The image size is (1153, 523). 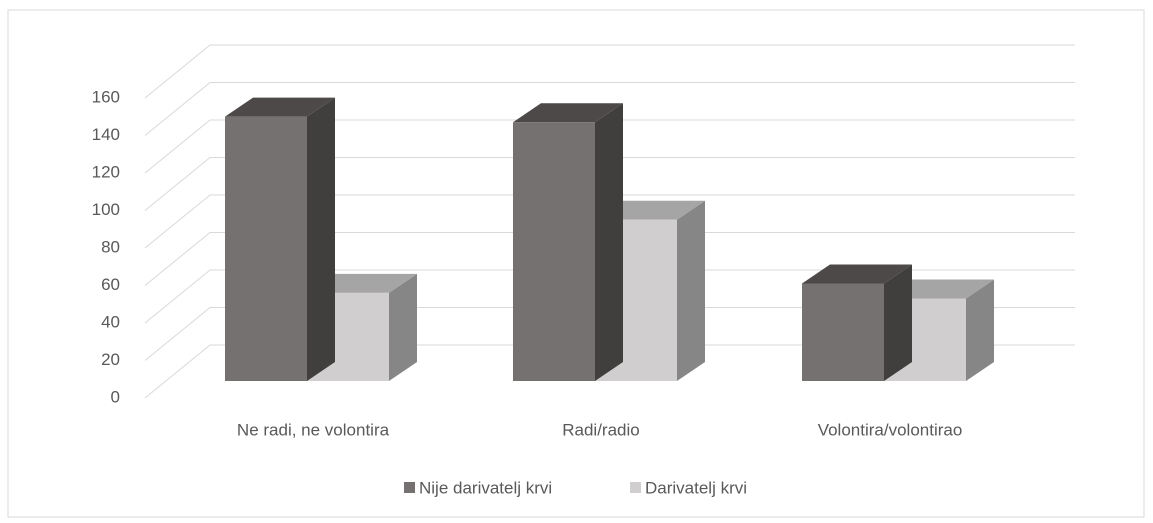 What do you see at coordinates (485, 487) in the screenshot?
I see `legend-label: Nije darivatelj krvi` at bounding box center [485, 487].